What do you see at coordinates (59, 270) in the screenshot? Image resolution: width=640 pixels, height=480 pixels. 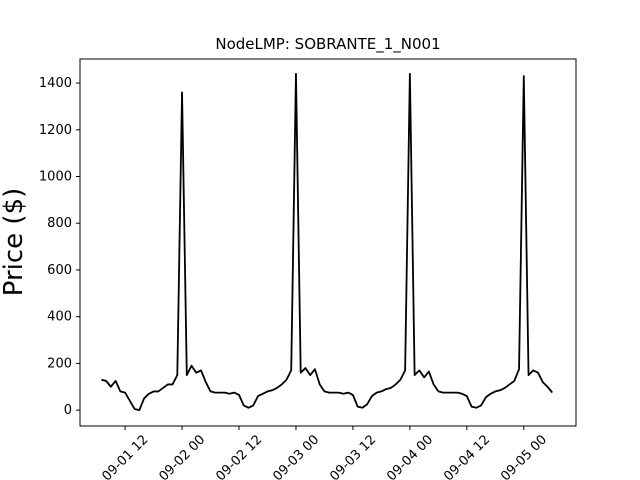 I see `y-tick-label: 600` at bounding box center [59, 270].